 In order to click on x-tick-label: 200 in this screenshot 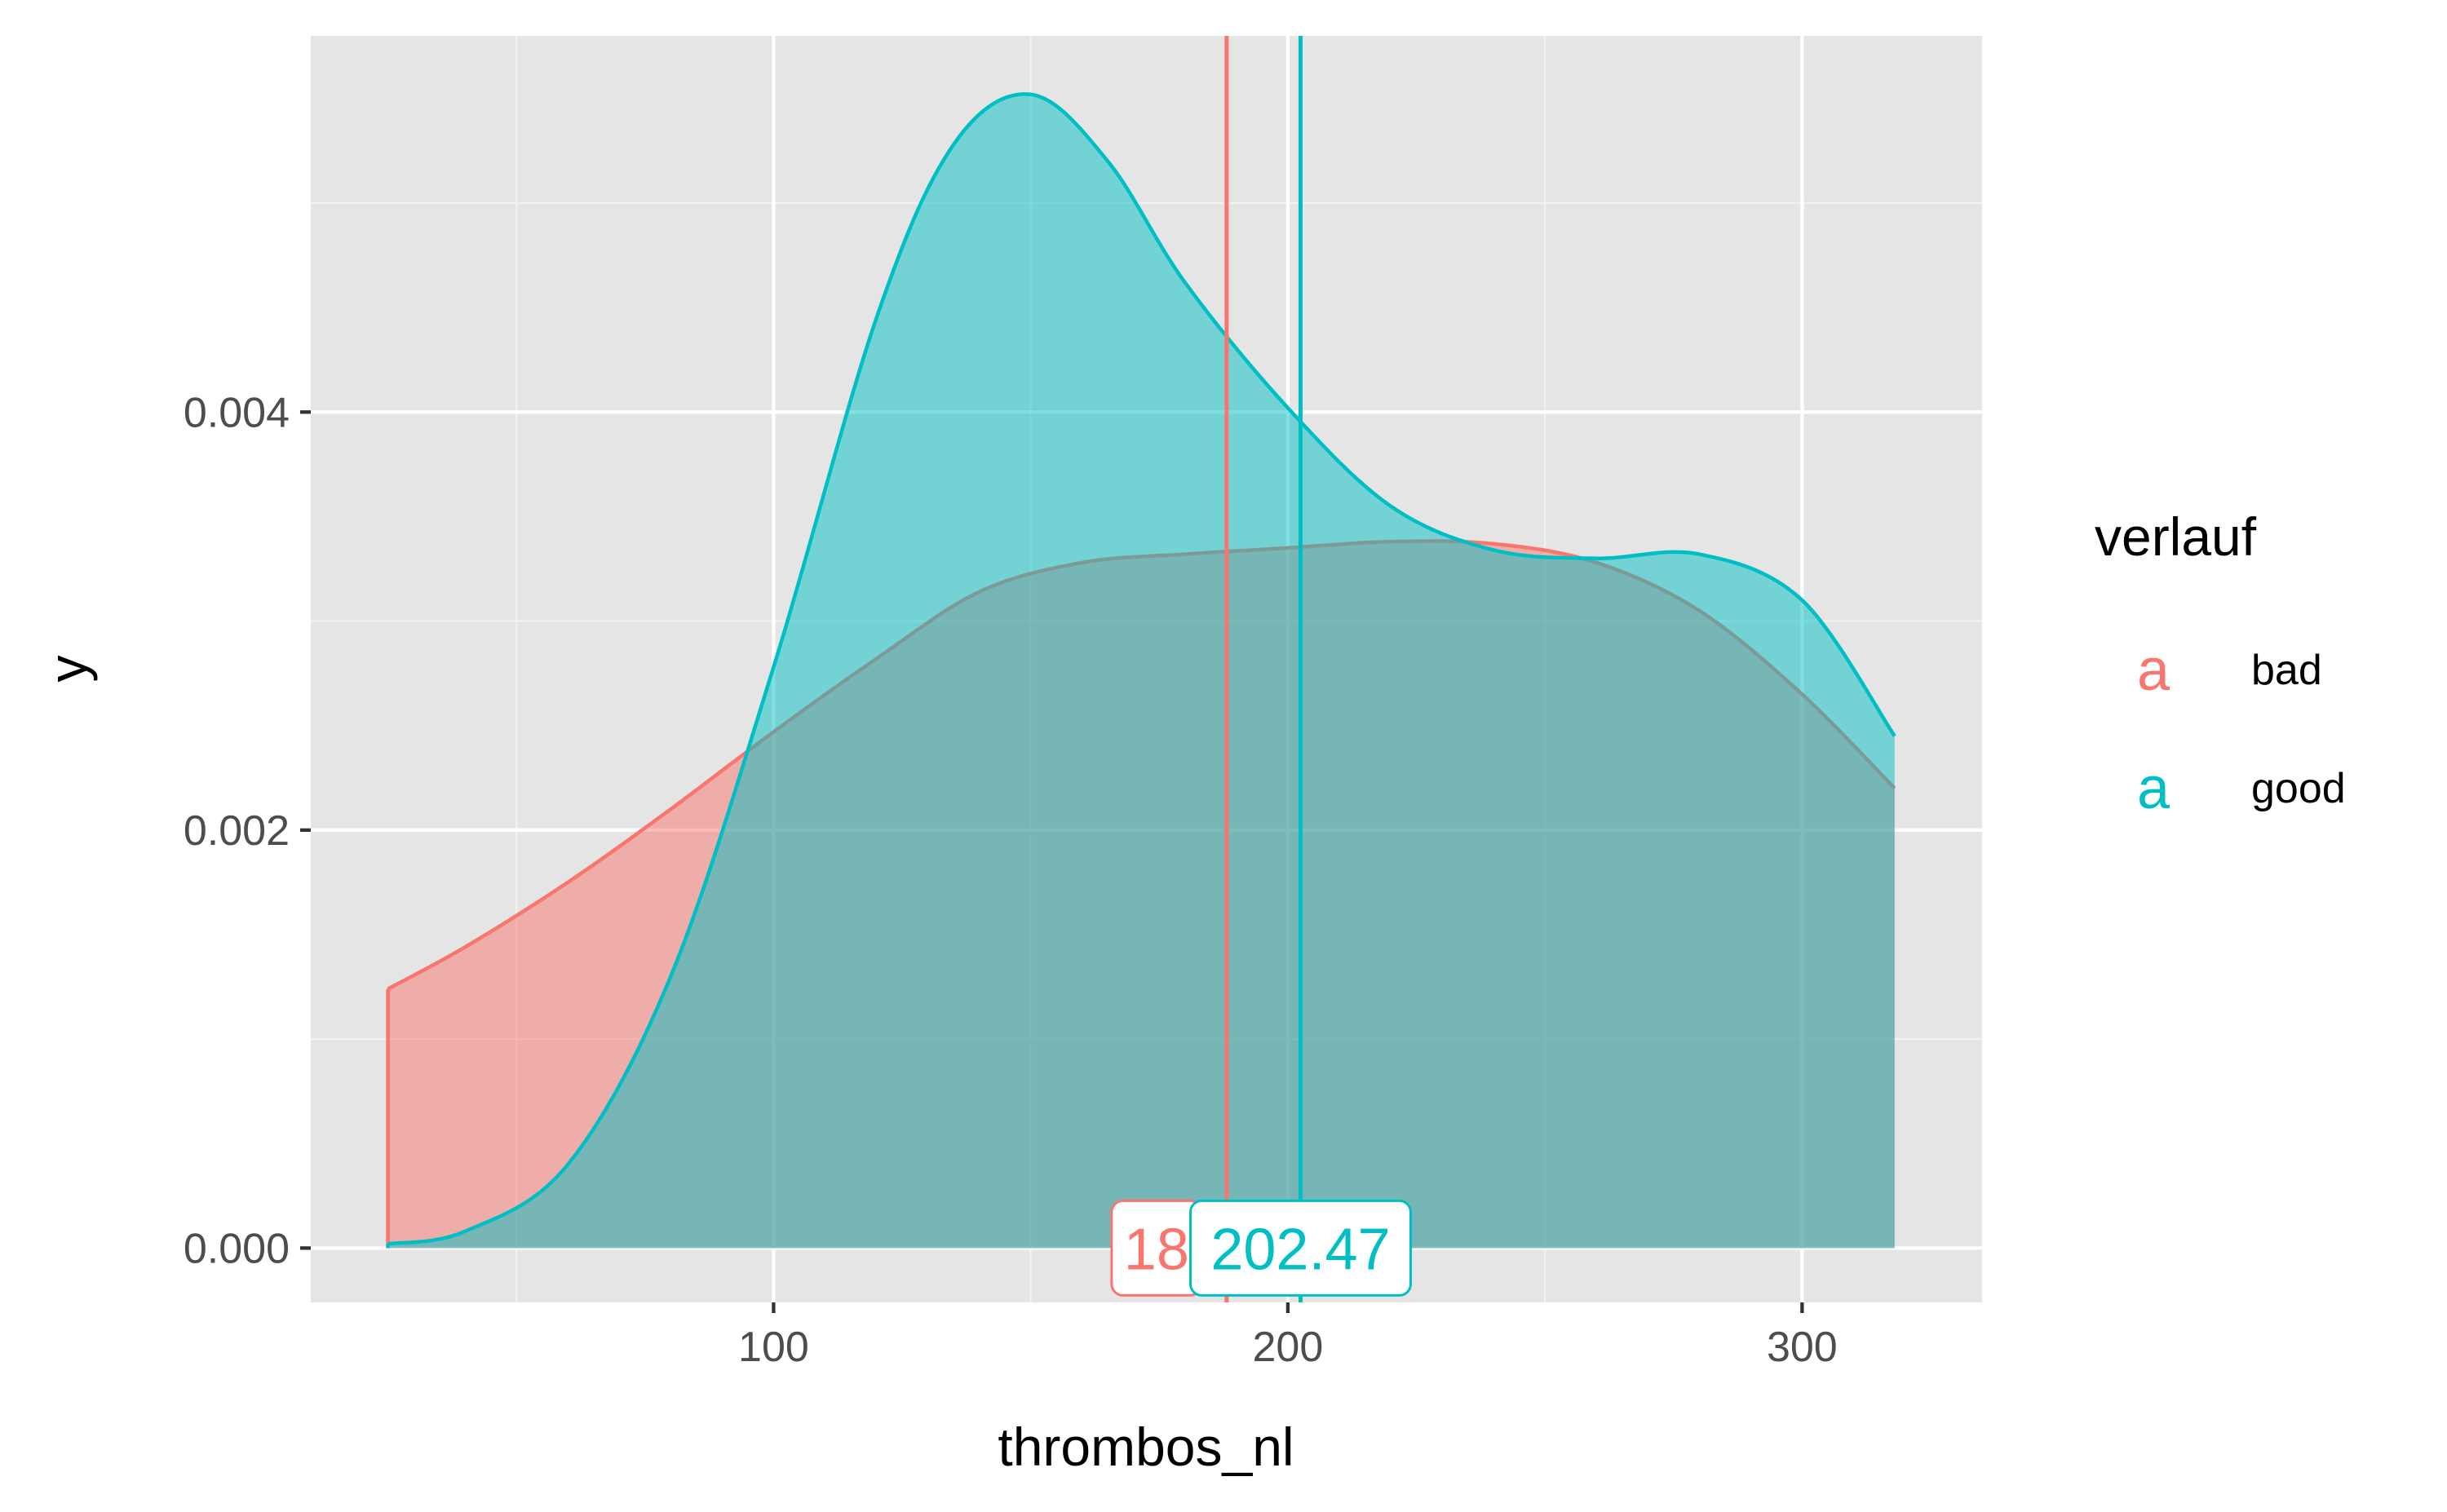, I will do `click(1287, 1347)`.